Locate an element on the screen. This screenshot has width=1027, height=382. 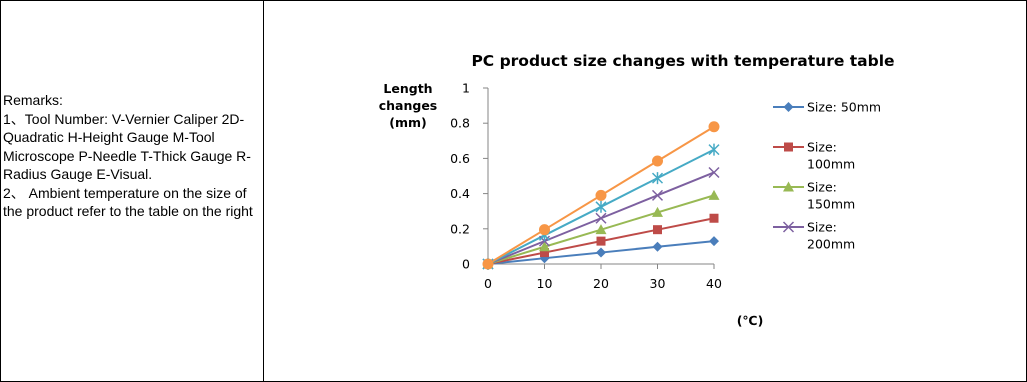
legend-label: Size: 50mm is located at coordinates (844, 107).